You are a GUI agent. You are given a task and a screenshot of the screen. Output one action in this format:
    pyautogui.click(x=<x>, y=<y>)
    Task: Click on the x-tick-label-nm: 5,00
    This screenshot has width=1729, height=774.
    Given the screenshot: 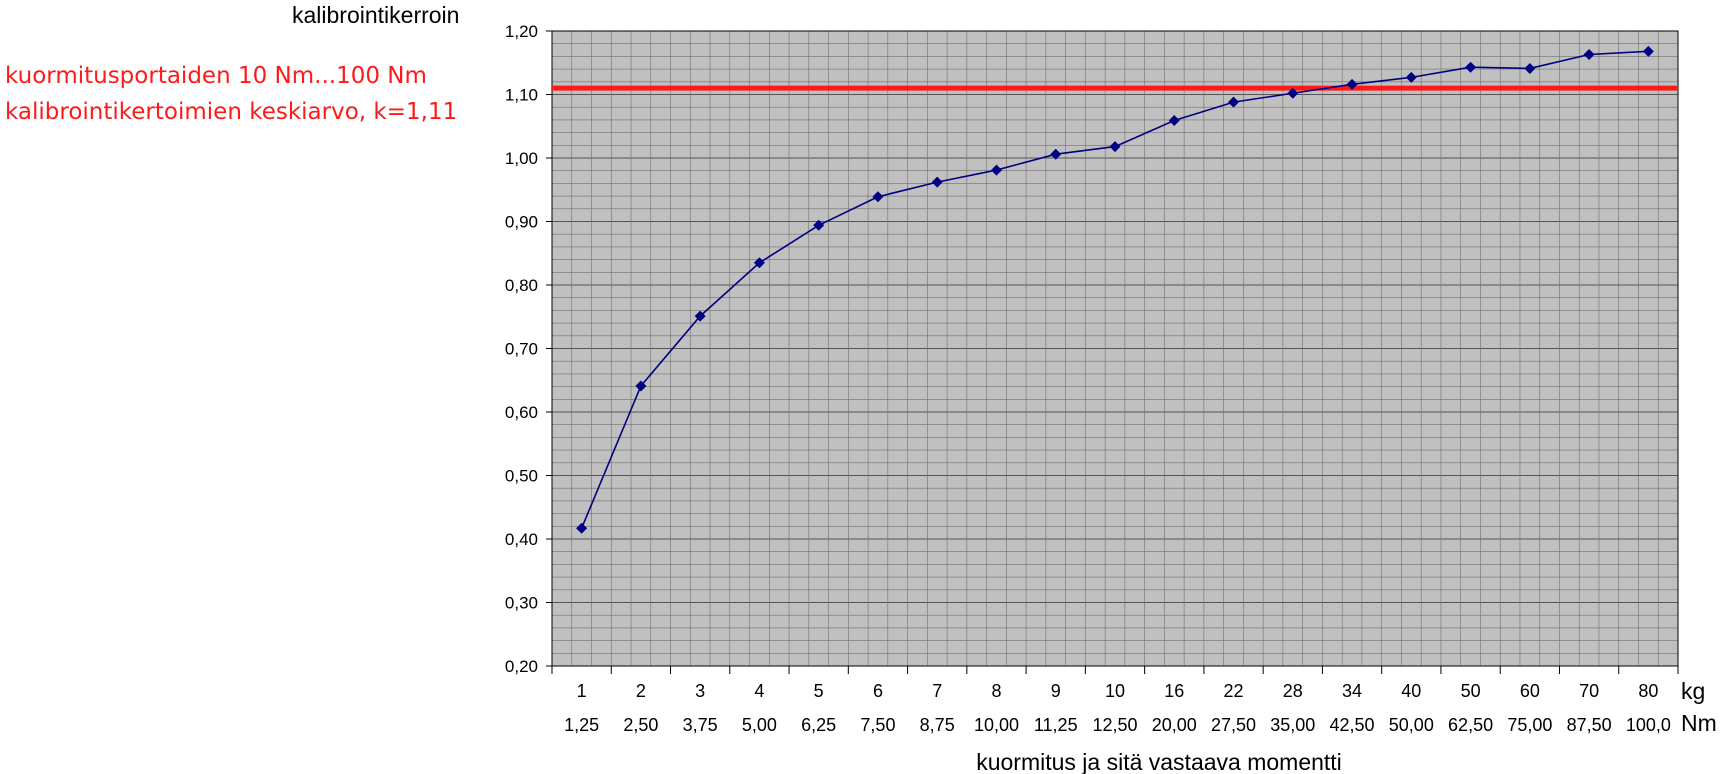 What is the action you would take?
    pyautogui.click(x=759, y=725)
    